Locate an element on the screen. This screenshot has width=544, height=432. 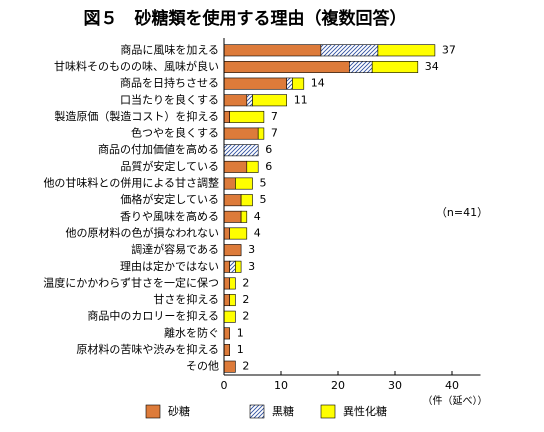
y-tick-label: 温度にかかわらず甘さを一定に保つ is located at coordinates (131, 282).